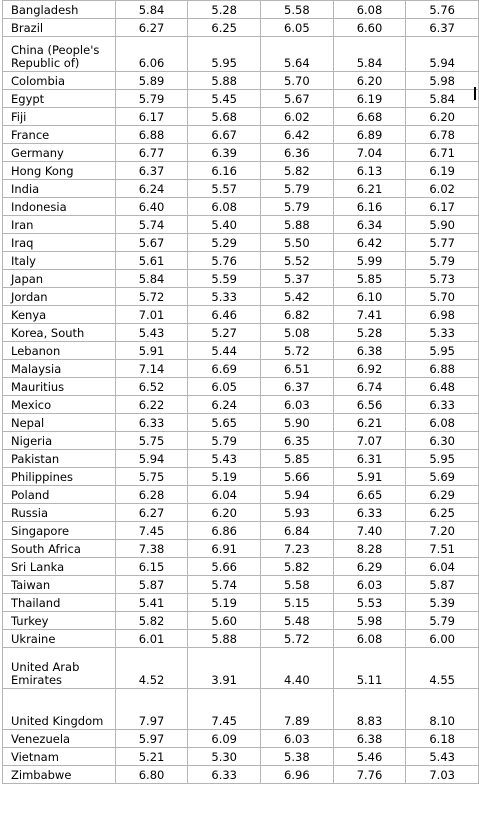 The width and height of the screenshot is (479, 818). I want to click on country-cell: Vietnam, so click(59, 756).